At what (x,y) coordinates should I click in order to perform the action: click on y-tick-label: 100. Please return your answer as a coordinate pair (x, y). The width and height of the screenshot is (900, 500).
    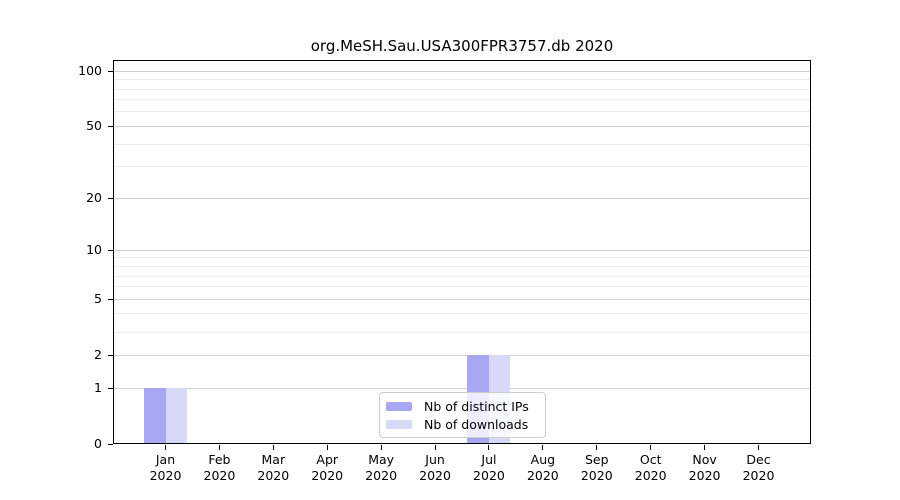
    Looking at the image, I should click on (90, 71).